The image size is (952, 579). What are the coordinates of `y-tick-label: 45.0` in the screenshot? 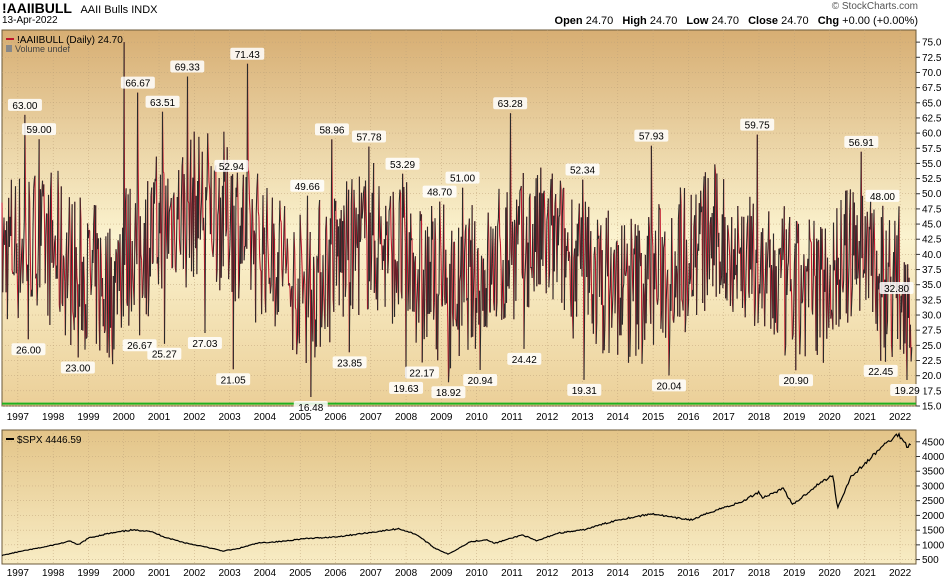 It's located at (932, 225).